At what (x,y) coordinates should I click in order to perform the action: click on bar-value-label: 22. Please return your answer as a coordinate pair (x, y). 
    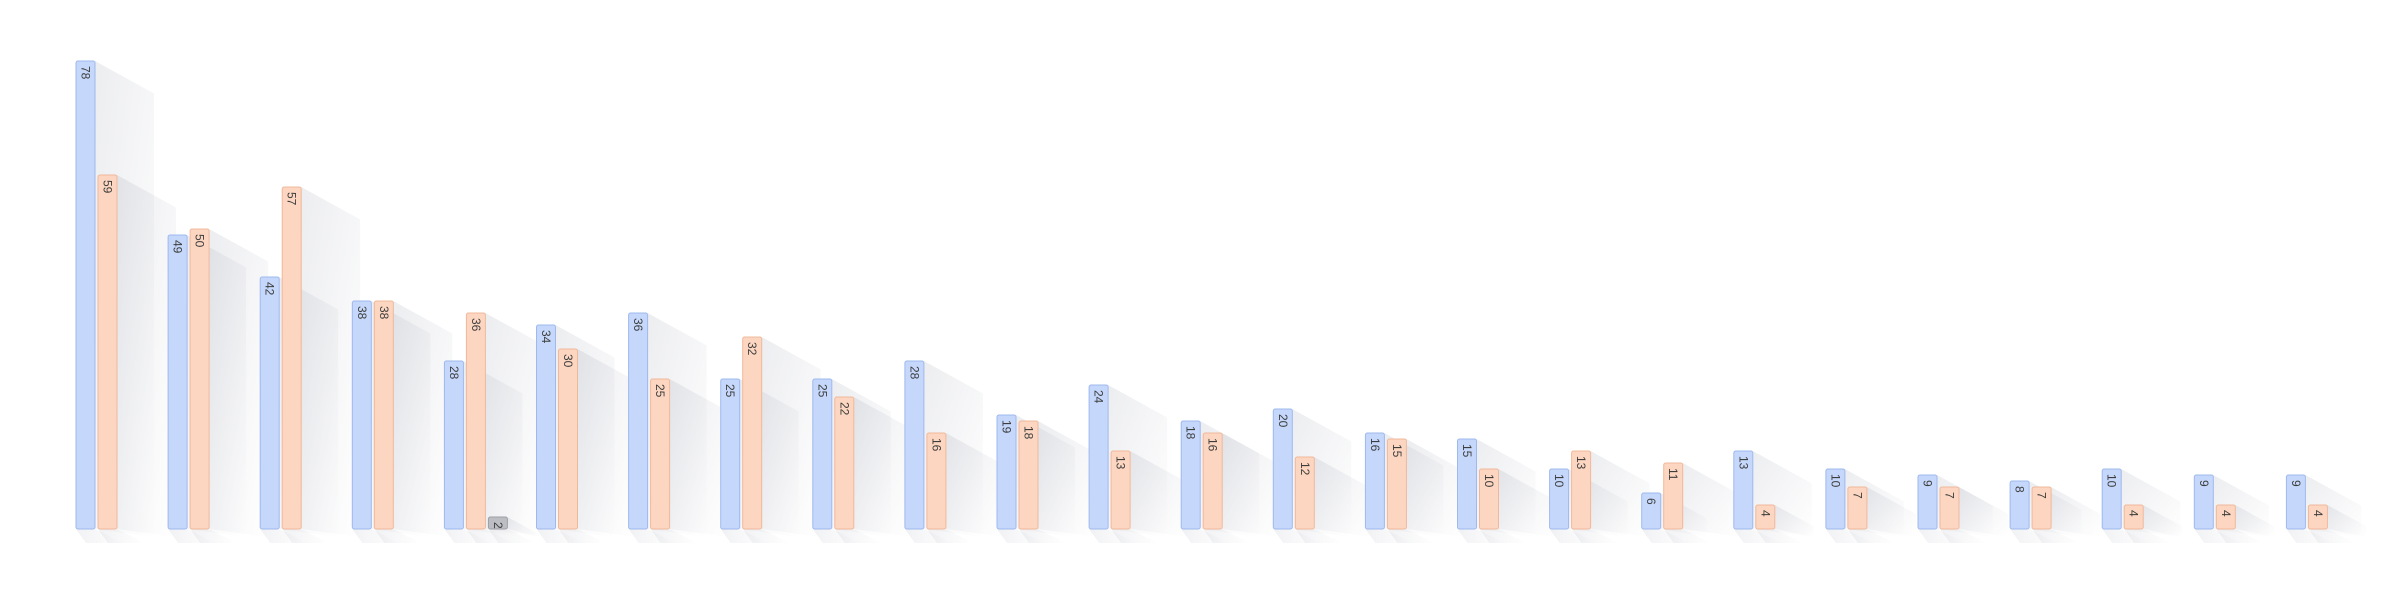
    Looking at the image, I should click on (844, 409).